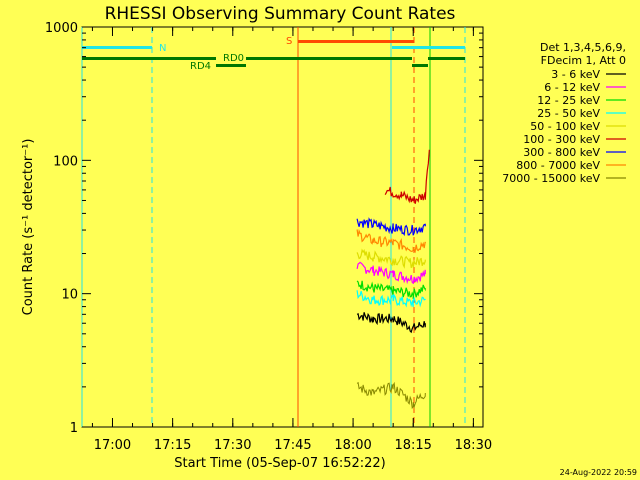 Image resolution: width=640 pixels, height=480 pixels. What do you see at coordinates (172, 445) in the screenshot?
I see `x-tick-label: 17:15` at bounding box center [172, 445].